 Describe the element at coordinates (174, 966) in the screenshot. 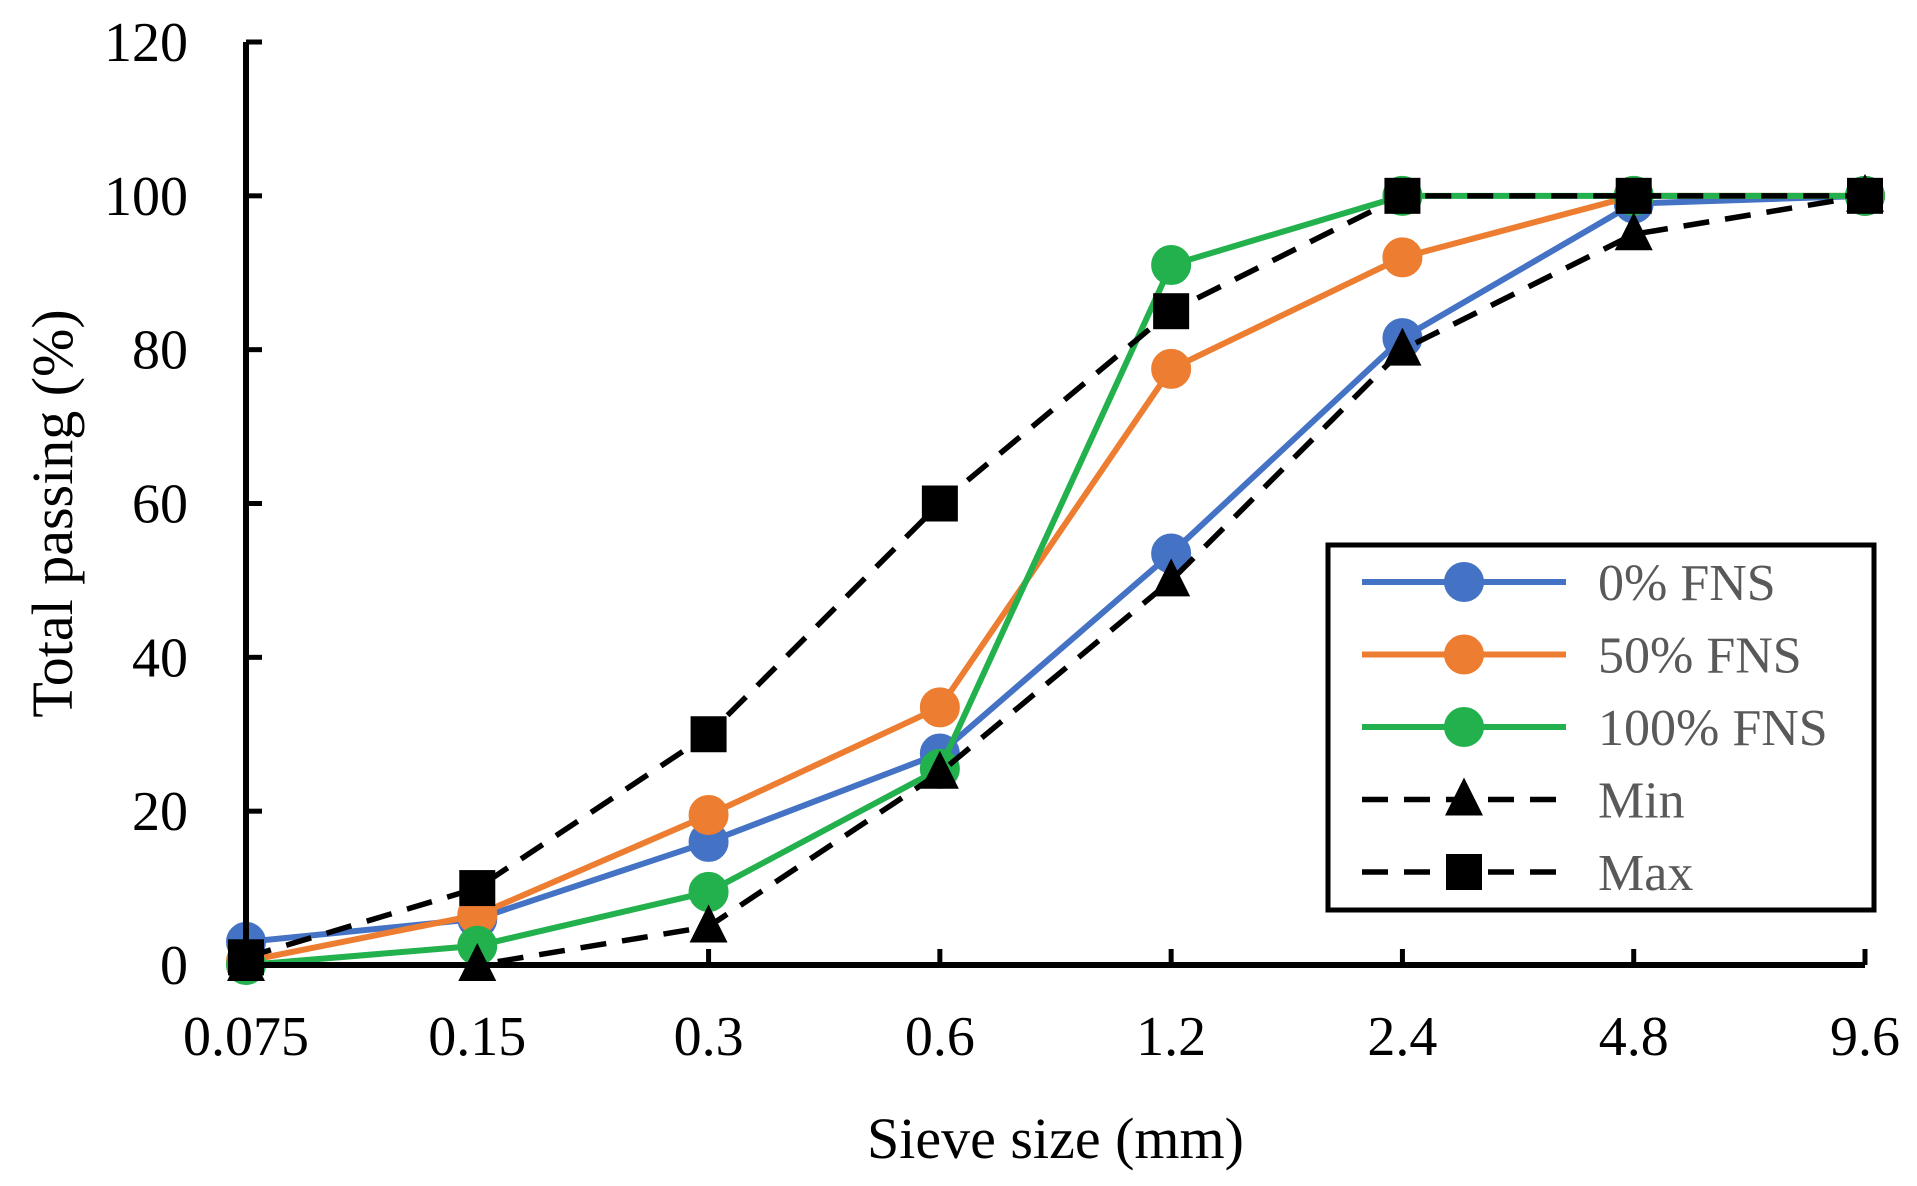

I see `y-tick-label: 0` at that location.